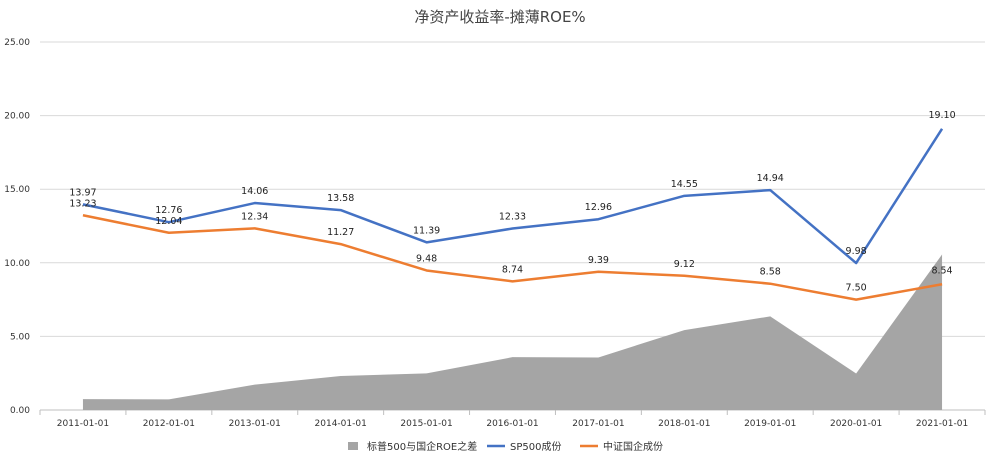  What do you see at coordinates (340, 198) in the screenshot?
I see `data-label: 13.58` at bounding box center [340, 198].